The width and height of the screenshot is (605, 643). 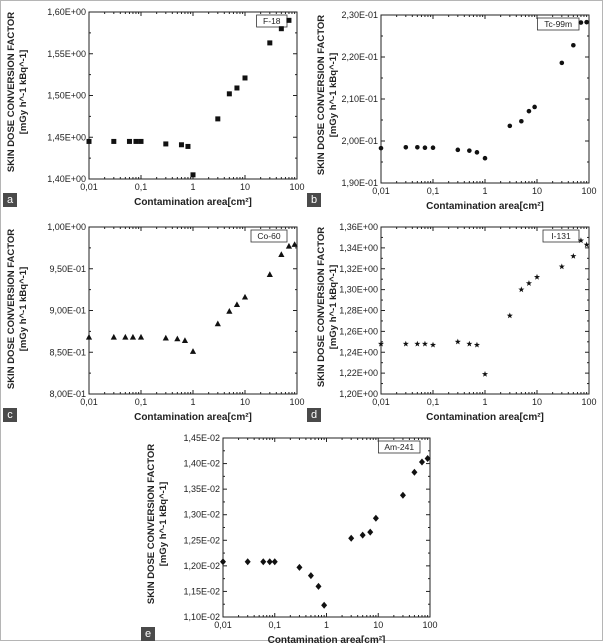 I want to click on legend-label: I-131, so click(x=561, y=236).